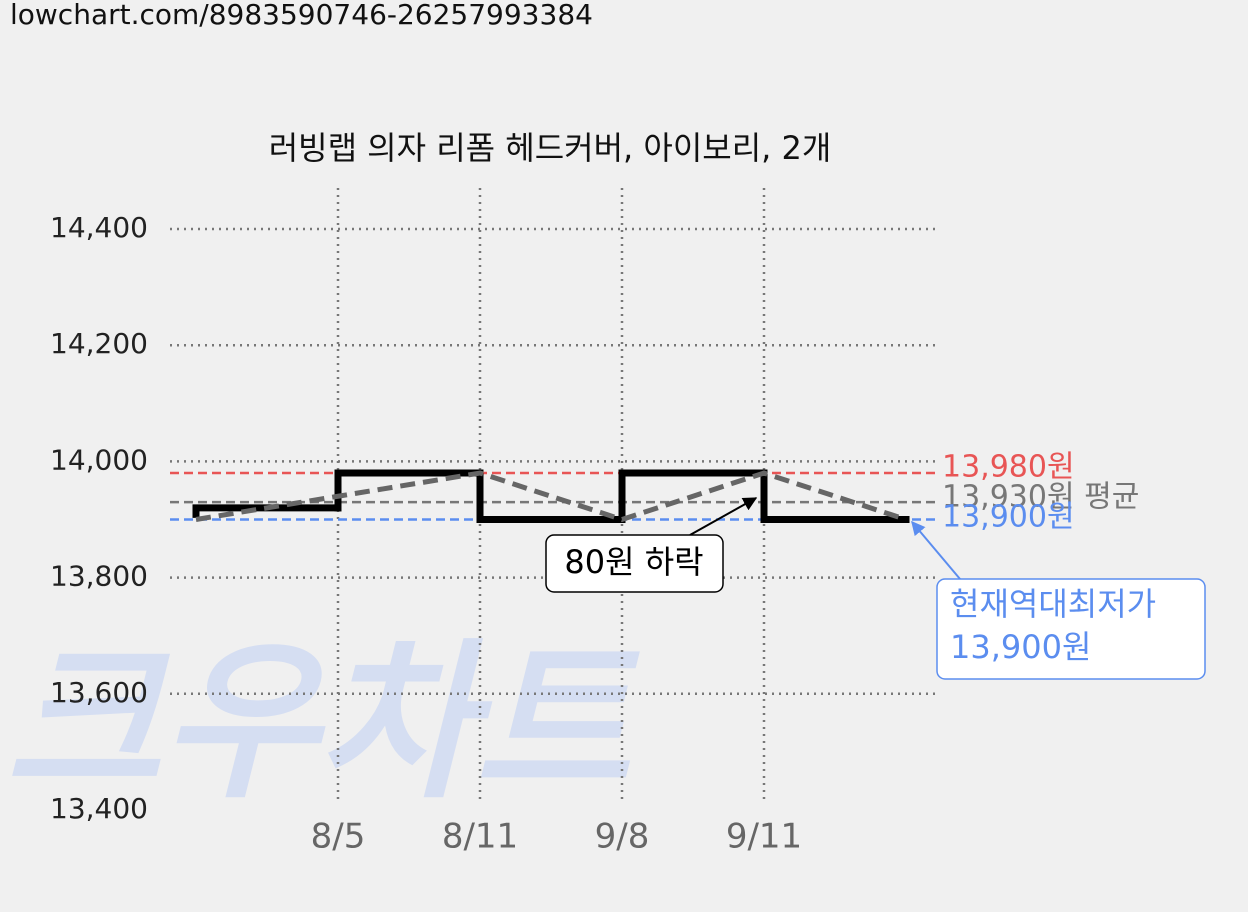 The width and height of the screenshot is (1248, 912). I want to click on reference-label: 13,980원, so click(1008, 467).